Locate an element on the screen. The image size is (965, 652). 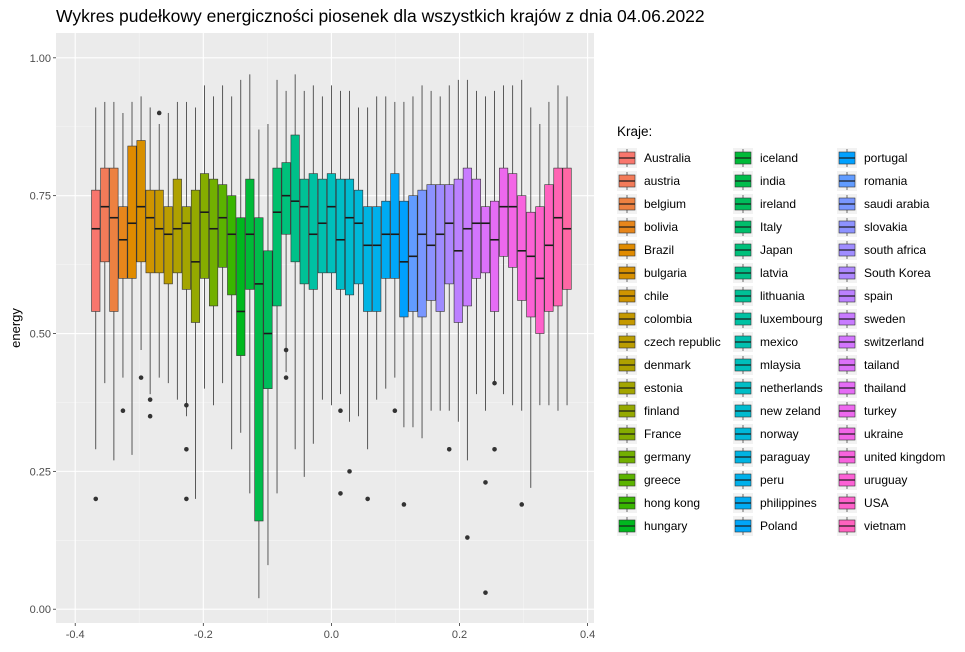
legend-label: paraguay is located at coordinates (785, 457).